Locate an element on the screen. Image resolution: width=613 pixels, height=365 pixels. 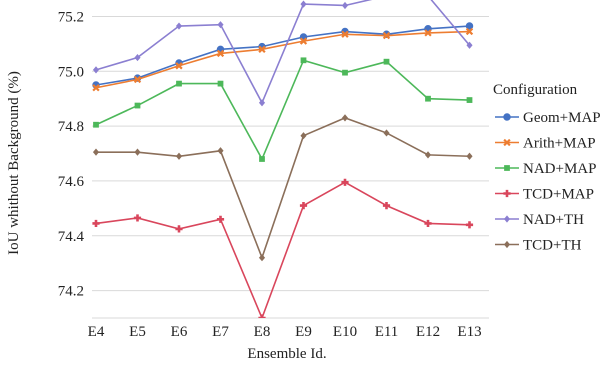
legend-label: TCD+MAP is located at coordinates (558, 195).